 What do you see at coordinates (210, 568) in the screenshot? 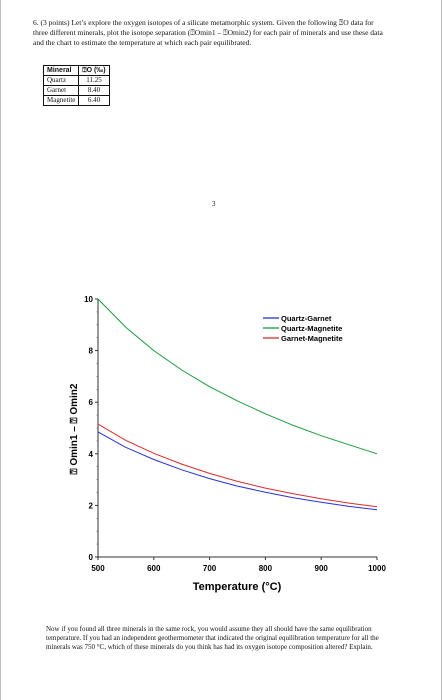
I see `x-tick-label: 700` at bounding box center [210, 568].